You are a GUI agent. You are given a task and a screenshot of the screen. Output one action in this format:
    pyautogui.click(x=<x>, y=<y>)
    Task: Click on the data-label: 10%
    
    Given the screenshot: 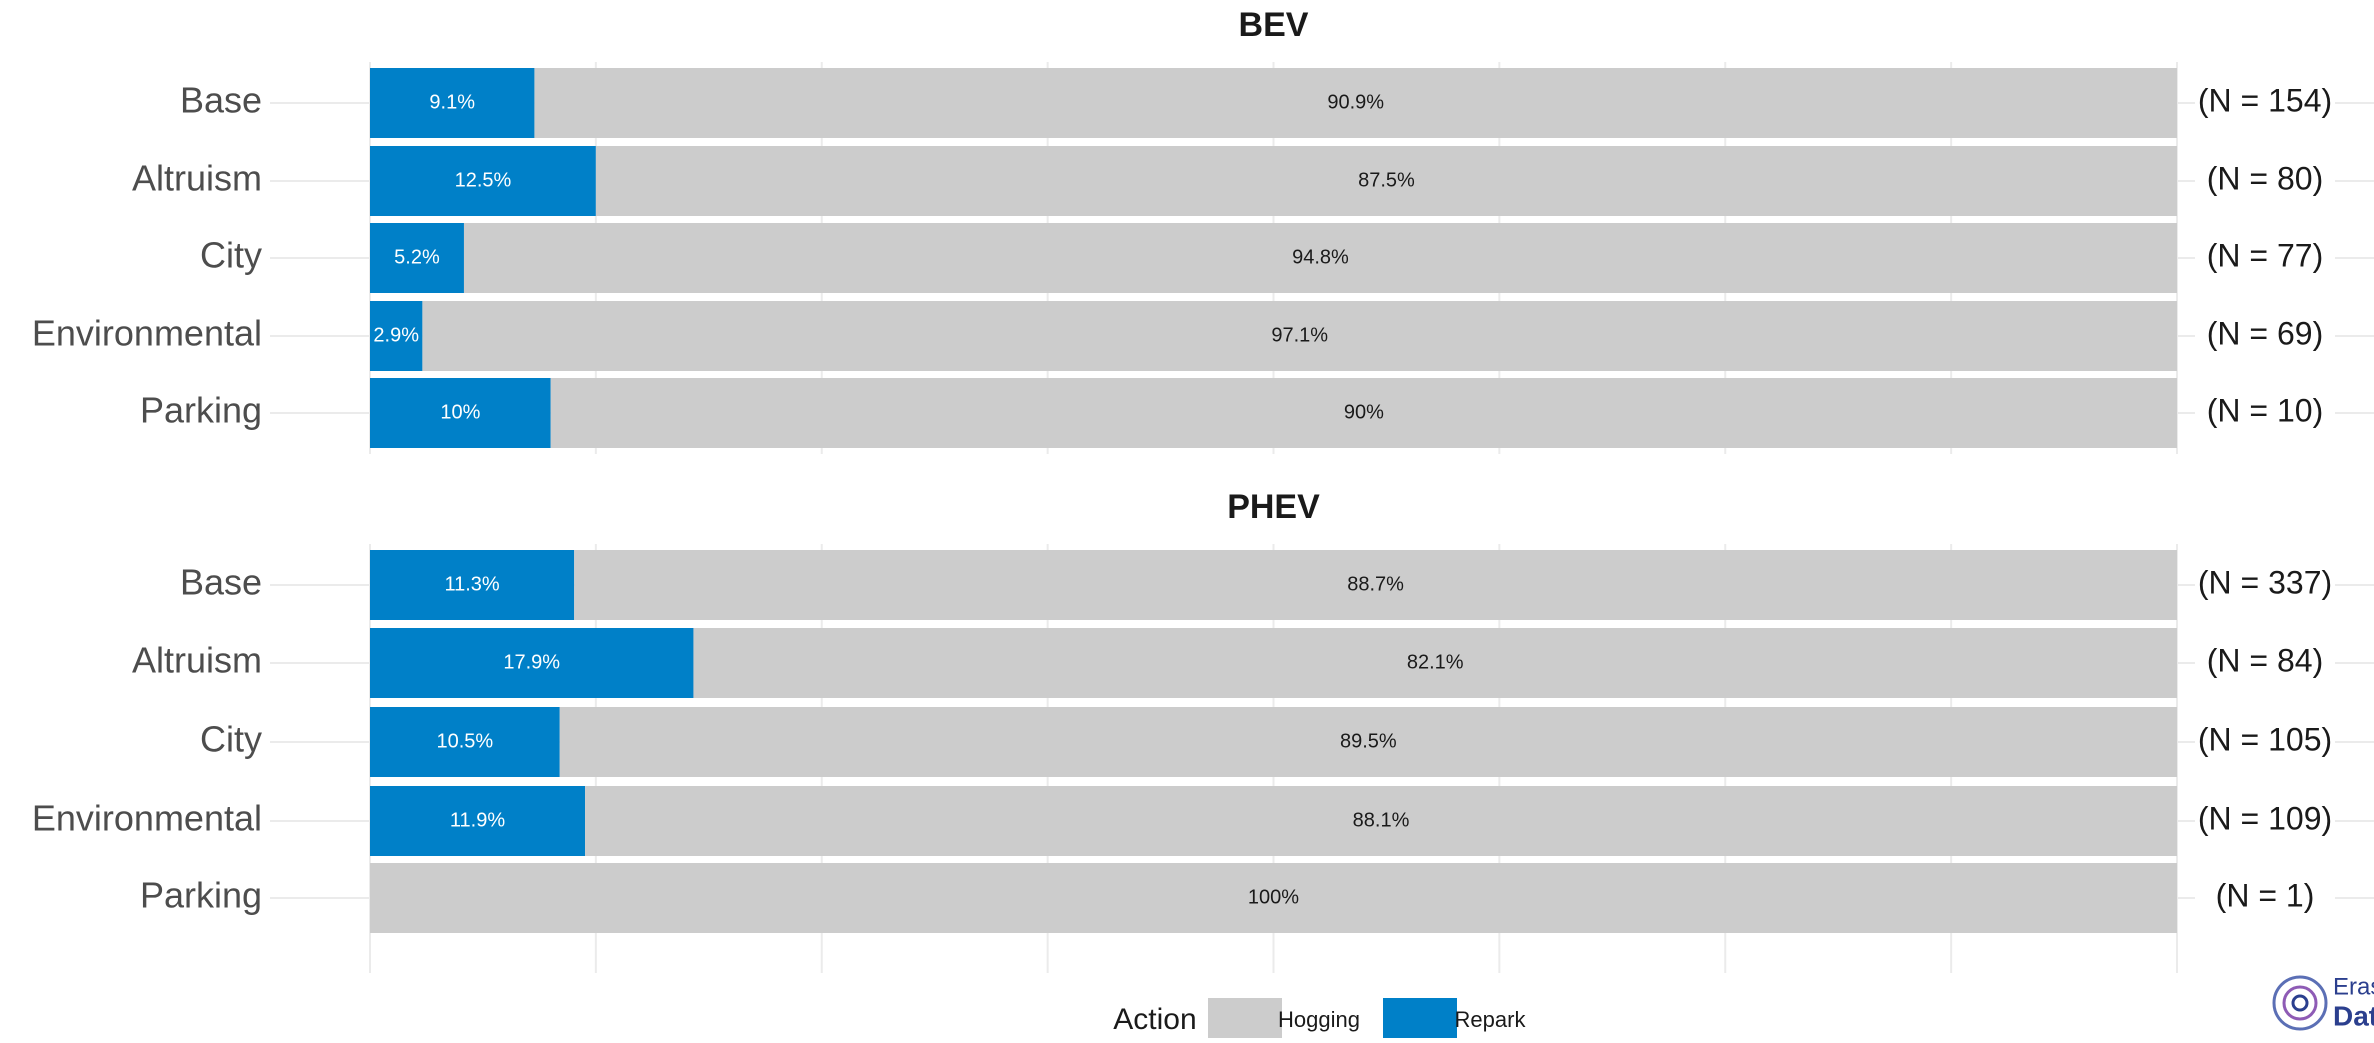 What is the action you would take?
    pyautogui.click(x=460, y=412)
    